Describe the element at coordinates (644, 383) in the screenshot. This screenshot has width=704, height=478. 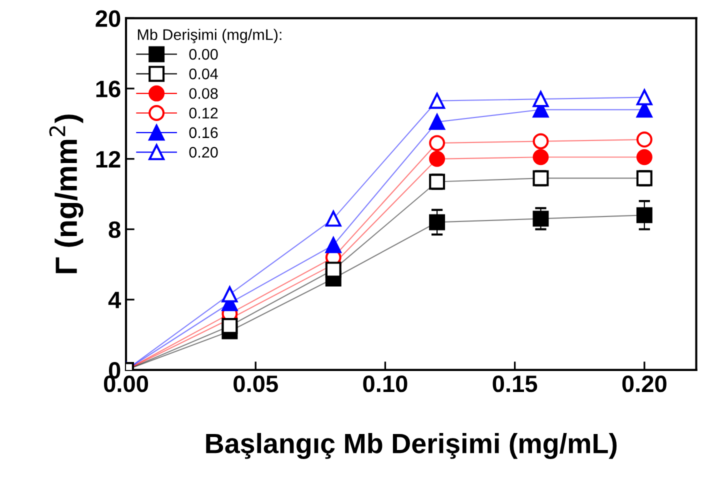
I see `x-tick-label: 0.20` at that location.